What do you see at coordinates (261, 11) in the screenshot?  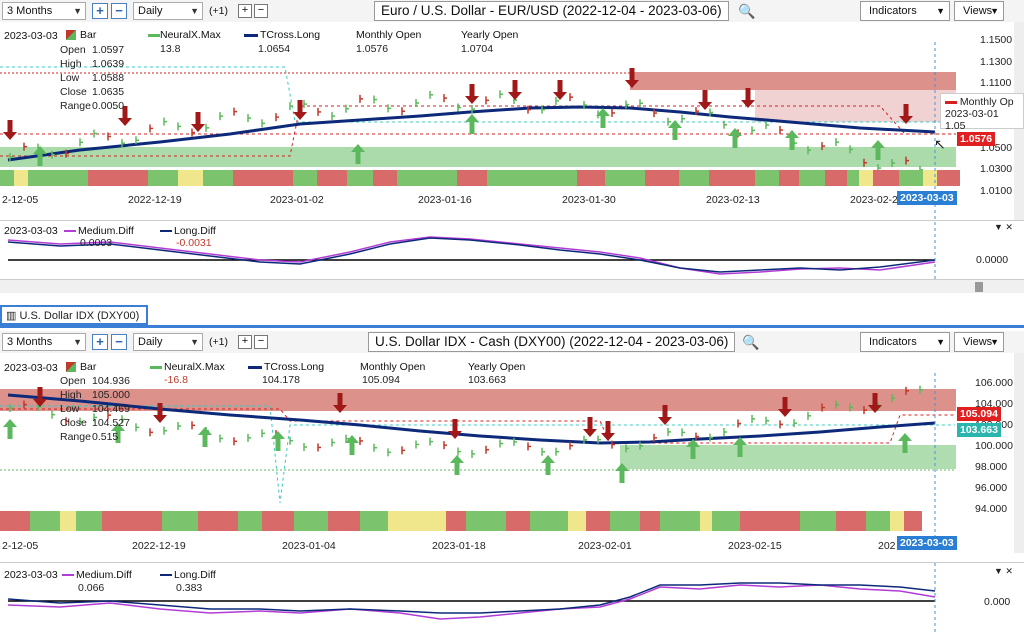 I see `top-remove-button: −` at bounding box center [261, 11].